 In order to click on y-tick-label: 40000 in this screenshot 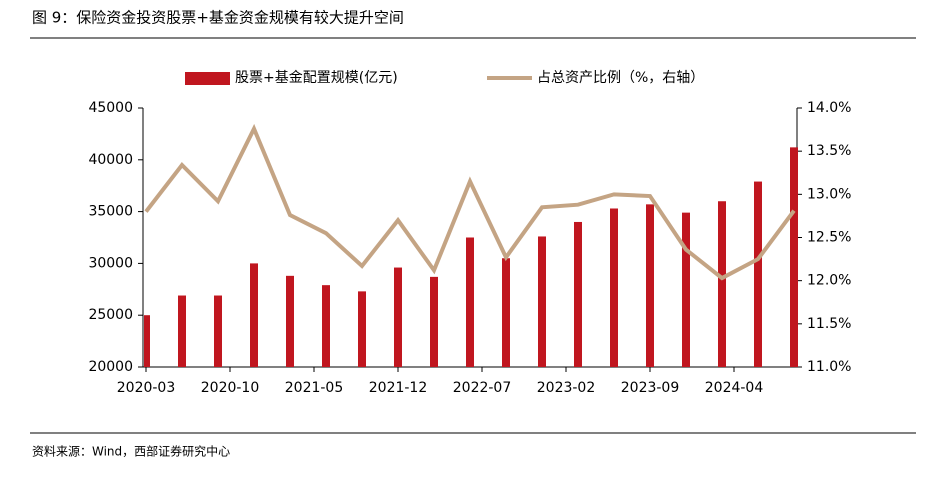, I will do `click(110, 160)`.